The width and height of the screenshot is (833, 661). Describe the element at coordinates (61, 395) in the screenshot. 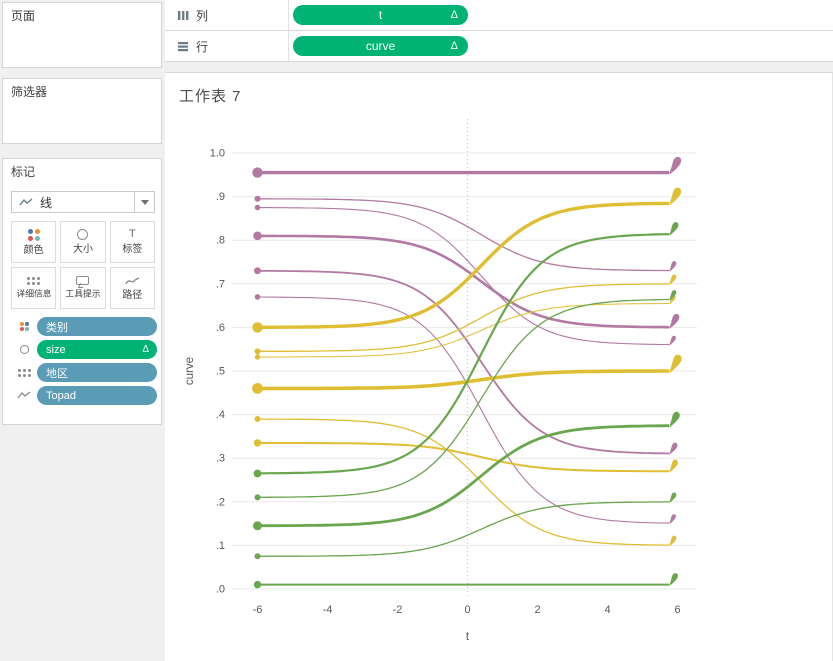

I see `pill-topad-label: Topad` at that location.